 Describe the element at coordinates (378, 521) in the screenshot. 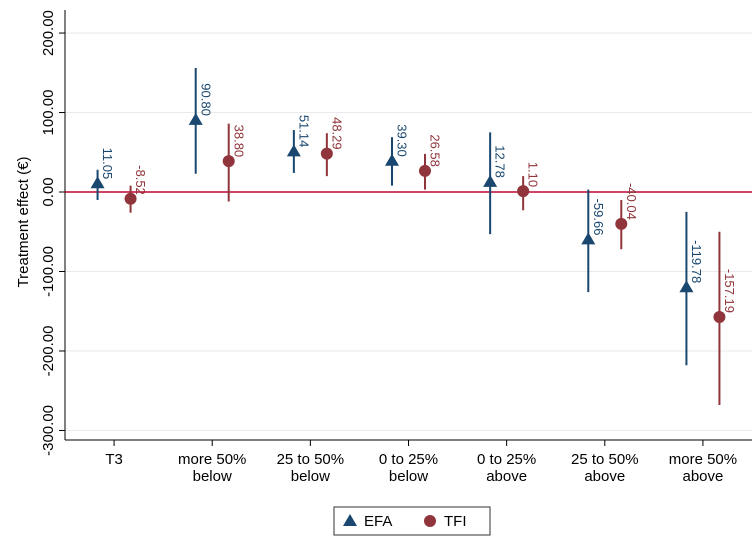

I see `legend-label: EFA` at that location.